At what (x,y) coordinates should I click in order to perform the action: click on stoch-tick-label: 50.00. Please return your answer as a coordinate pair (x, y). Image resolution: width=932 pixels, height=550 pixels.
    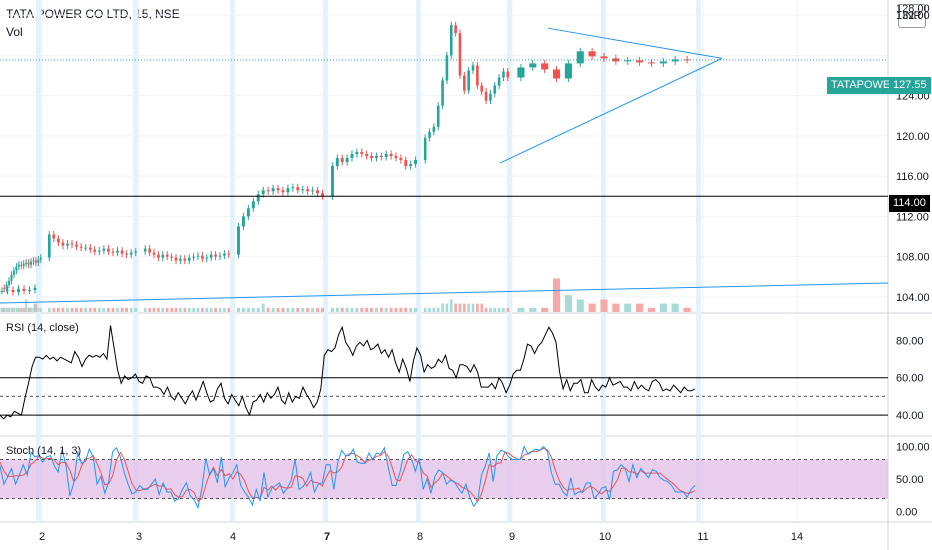
    Looking at the image, I should click on (910, 480).